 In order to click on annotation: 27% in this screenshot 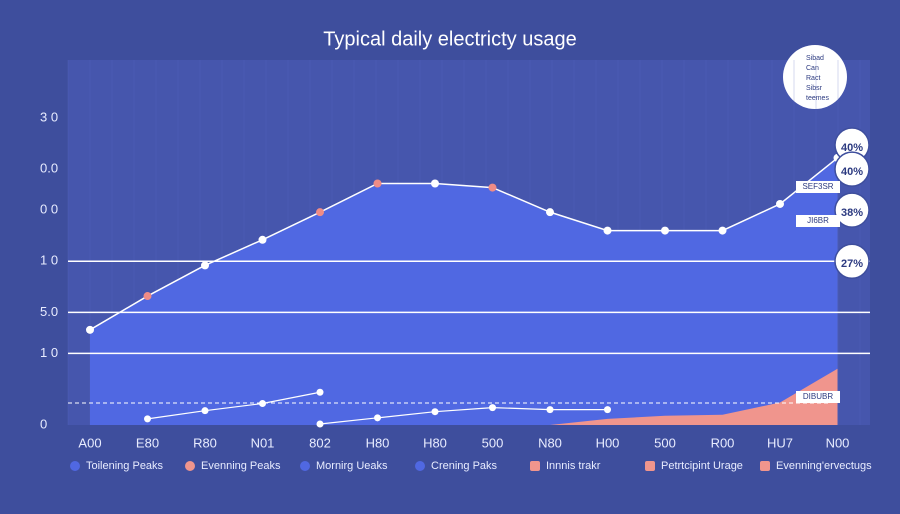, I will do `click(852, 264)`.